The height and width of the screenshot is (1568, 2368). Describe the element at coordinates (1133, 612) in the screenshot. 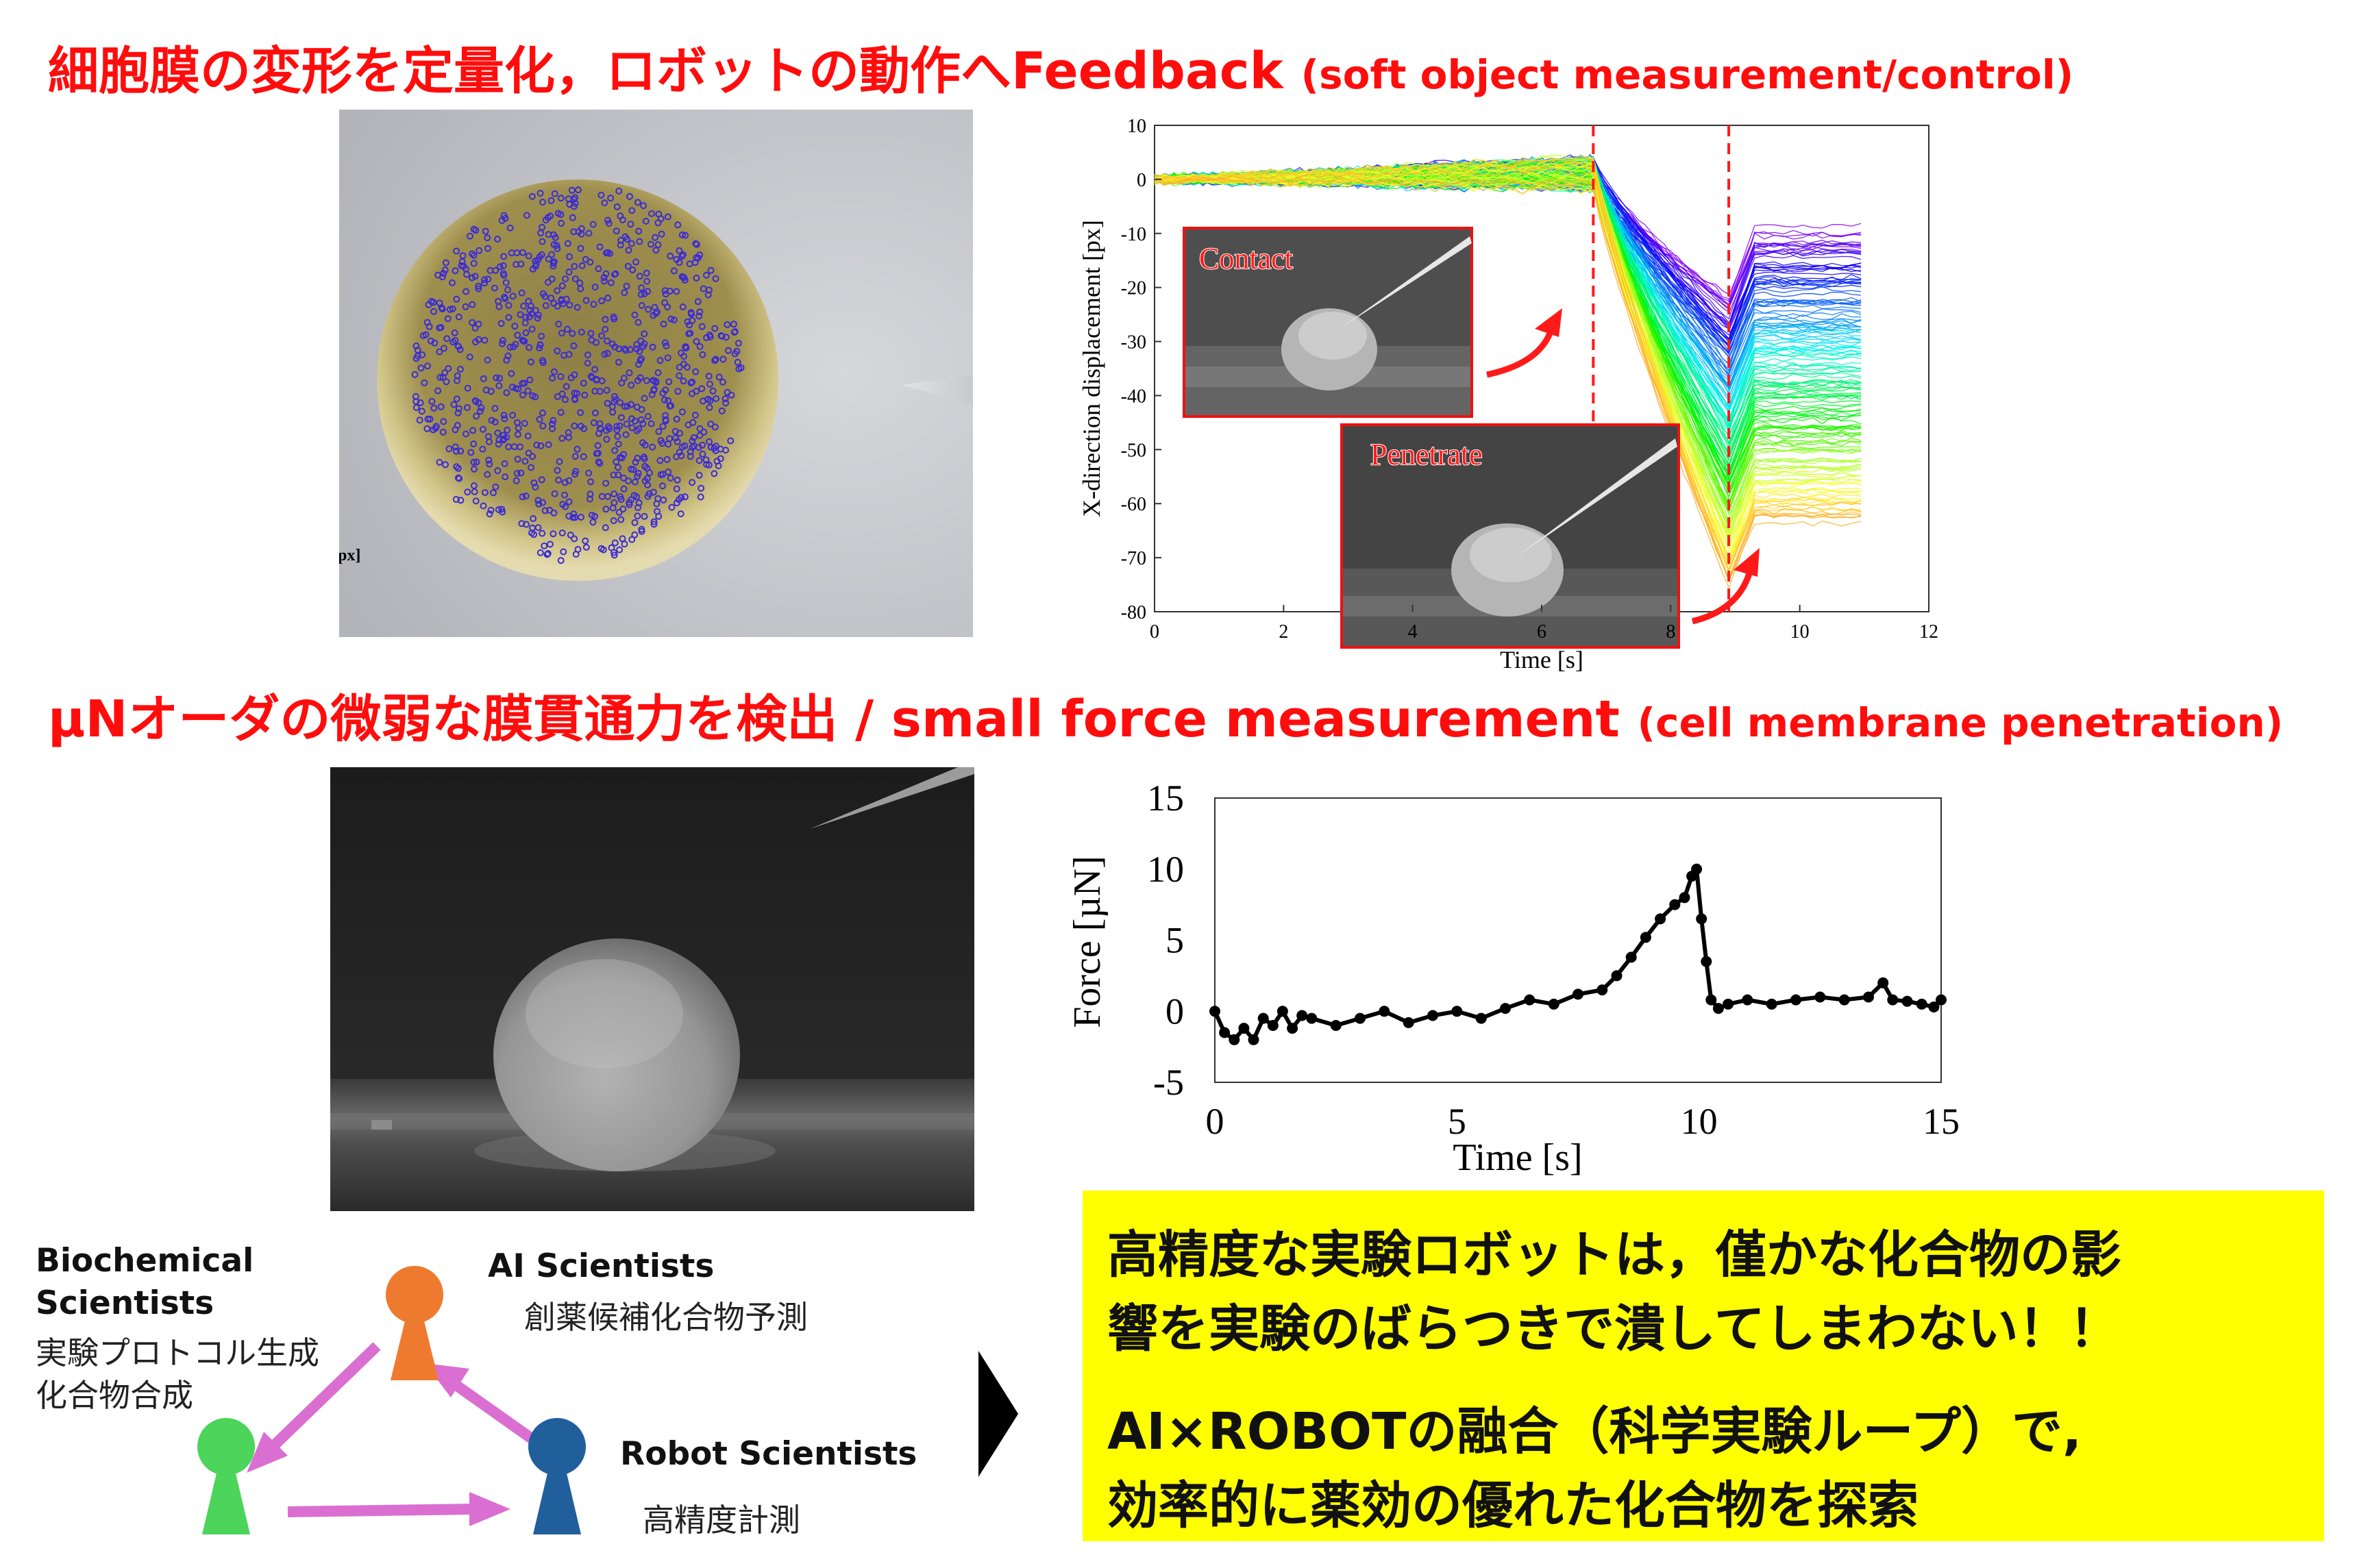

I see `y-tick-label: -80` at that location.